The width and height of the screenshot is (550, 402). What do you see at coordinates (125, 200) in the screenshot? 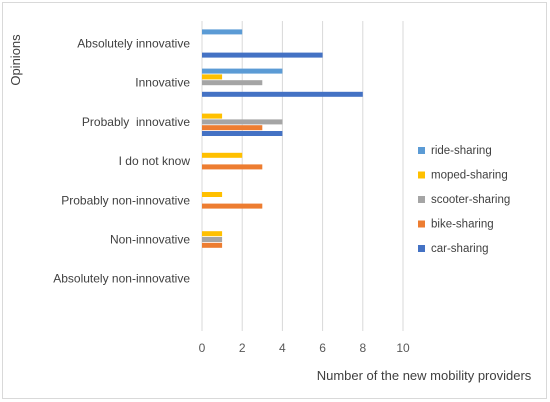
I see `category-label: Probably non-innovative` at bounding box center [125, 200].